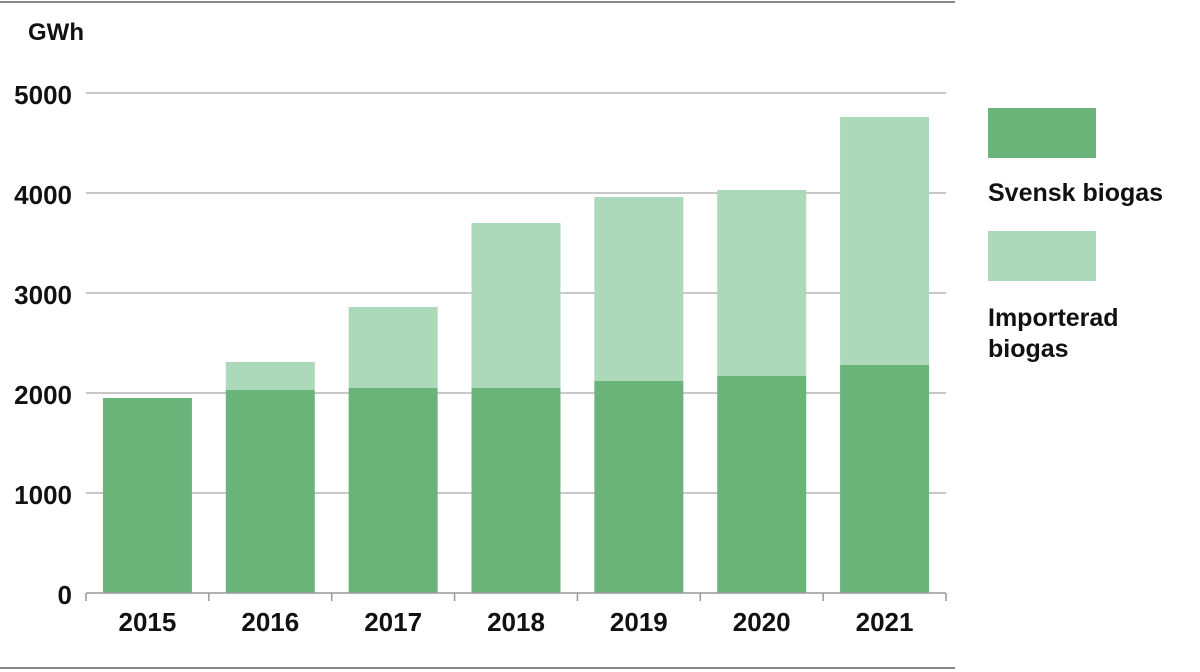 The width and height of the screenshot is (1200, 672). What do you see at coordinates (885, 622) in the screenshot?
I see `x-tick-label: 2021` at bounding box center [885, 622].